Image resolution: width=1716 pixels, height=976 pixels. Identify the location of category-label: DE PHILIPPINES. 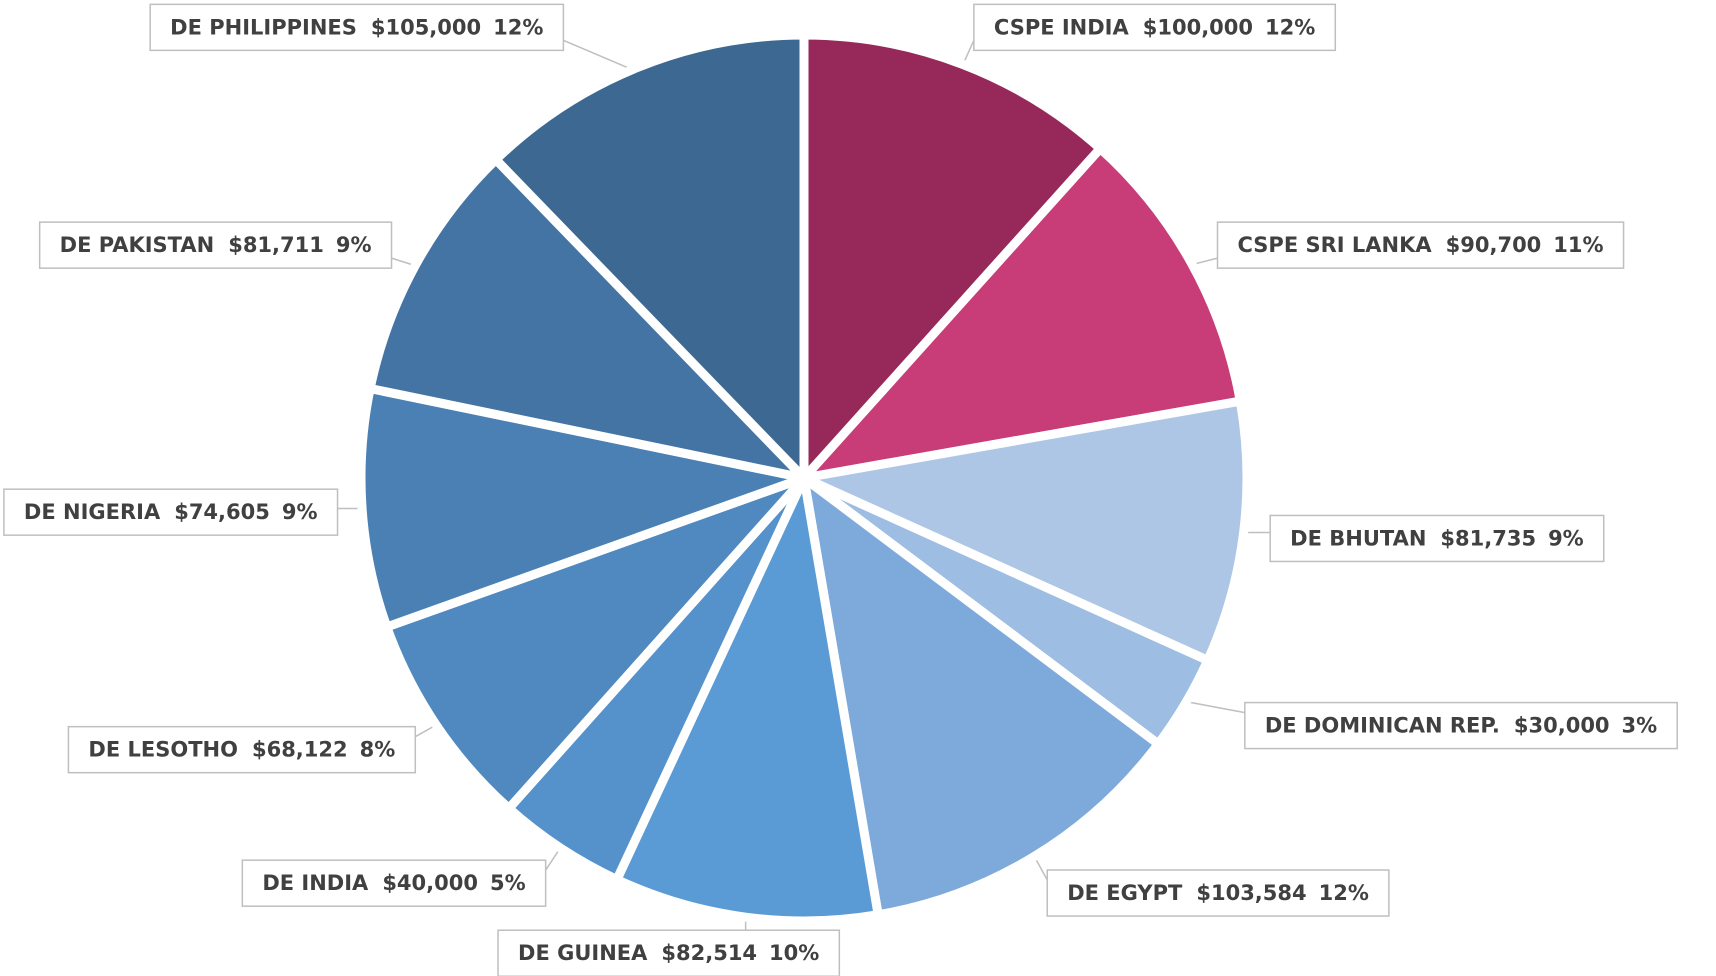
(263, 27).